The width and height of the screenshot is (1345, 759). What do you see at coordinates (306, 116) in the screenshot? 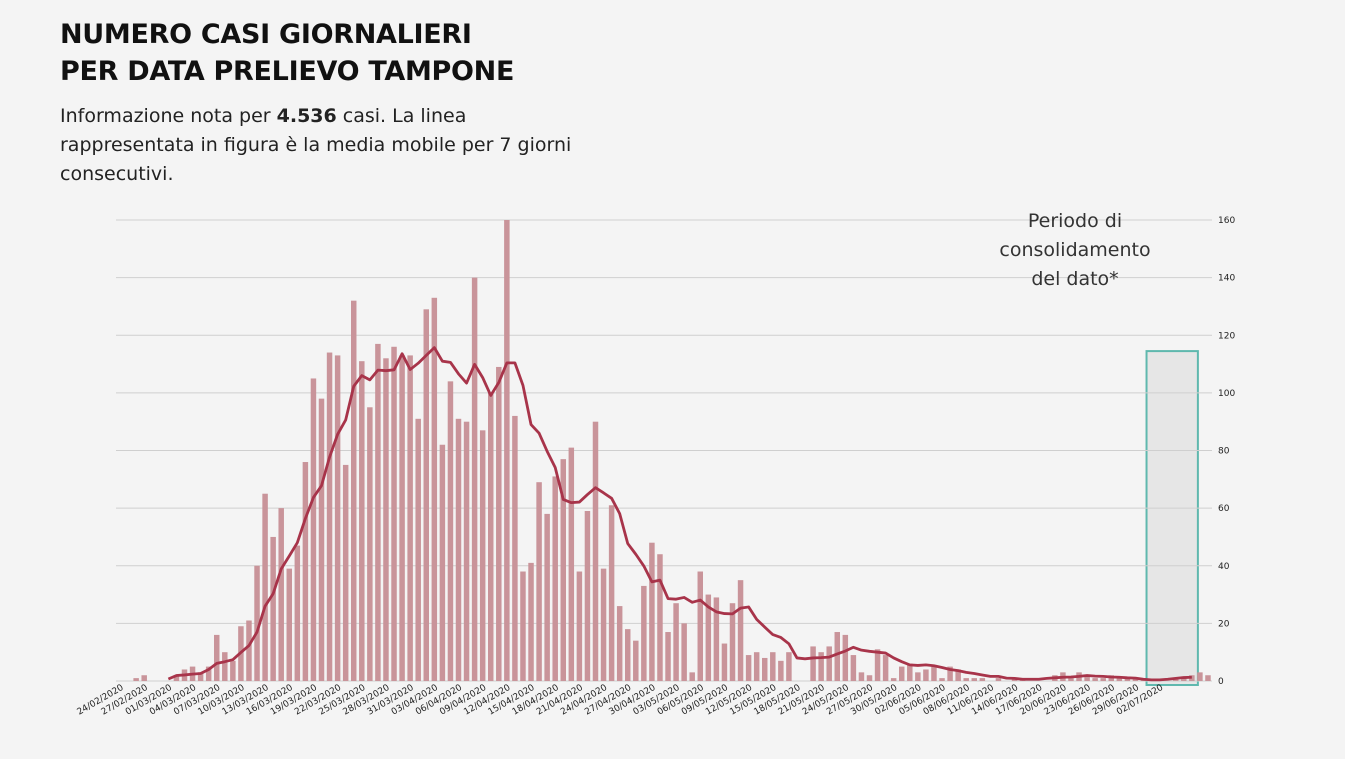
I see `subtitle-case-count: 4.536` at bounding box center [306, 116].